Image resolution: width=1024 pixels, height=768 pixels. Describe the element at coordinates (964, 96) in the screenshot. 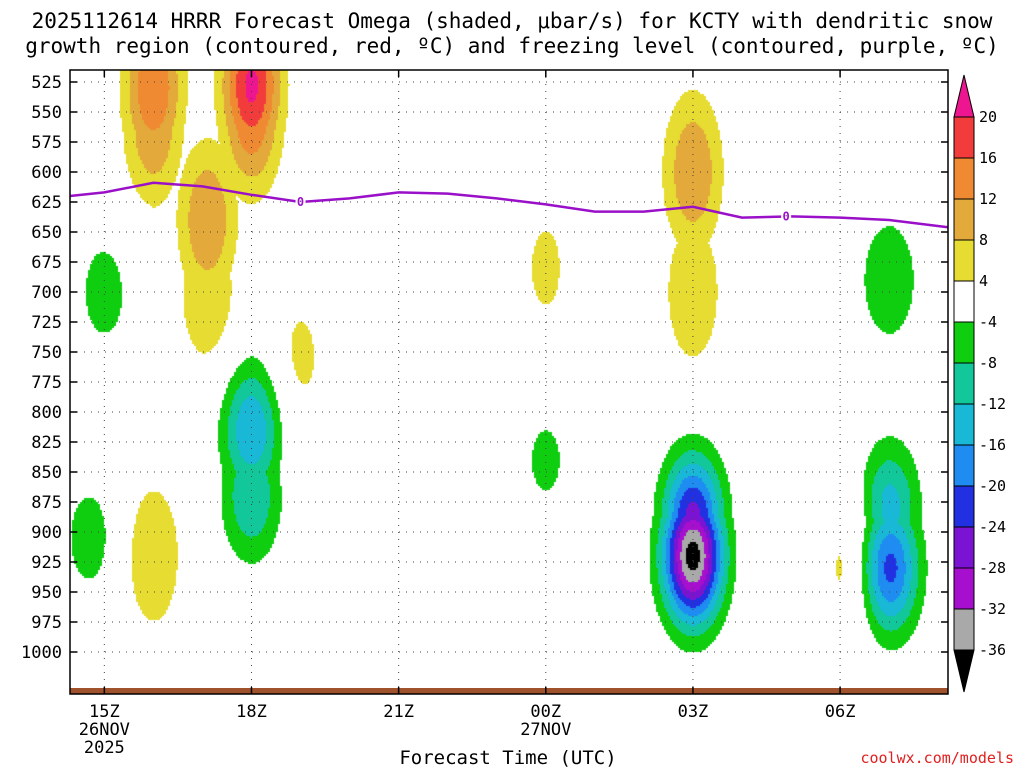

I see `colorbar-top-arrow` at that location.